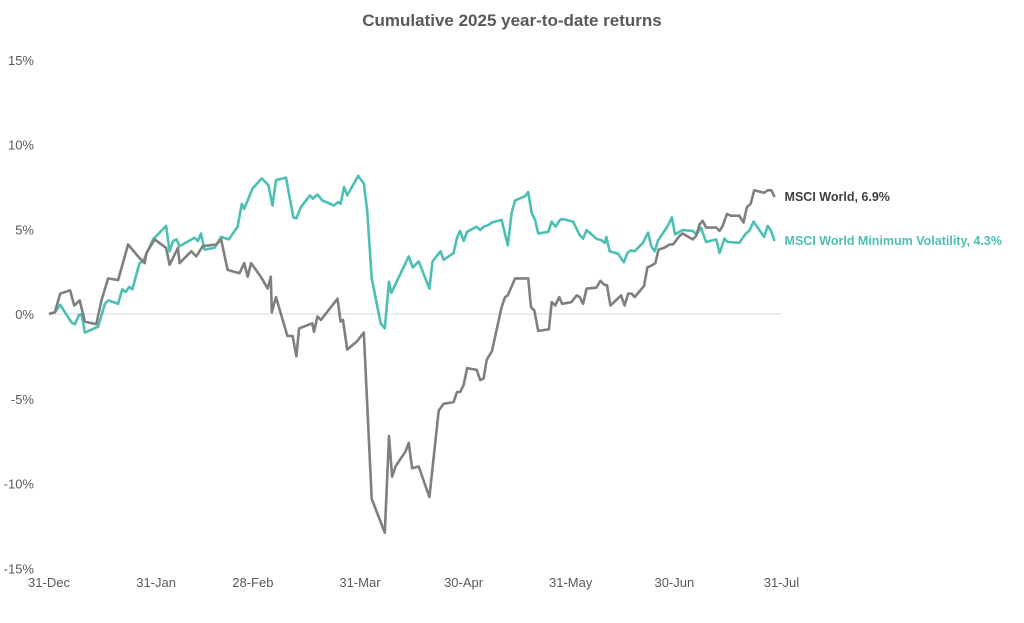 The height and width of the screenshot is (623, 1024). Describe the element at coordinates (21, 145) in the screenshot. I see `y-tick-label: 10%` at that location.